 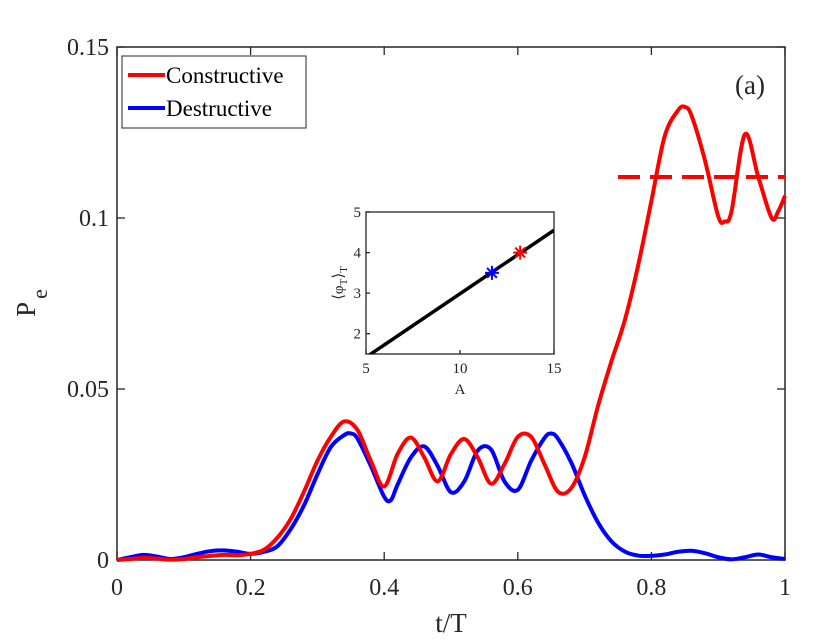 What do you see at coordinates (251, 588) in the screenshot?
I see `x-tick-label: 0.2` at bounding box center [251, 588].